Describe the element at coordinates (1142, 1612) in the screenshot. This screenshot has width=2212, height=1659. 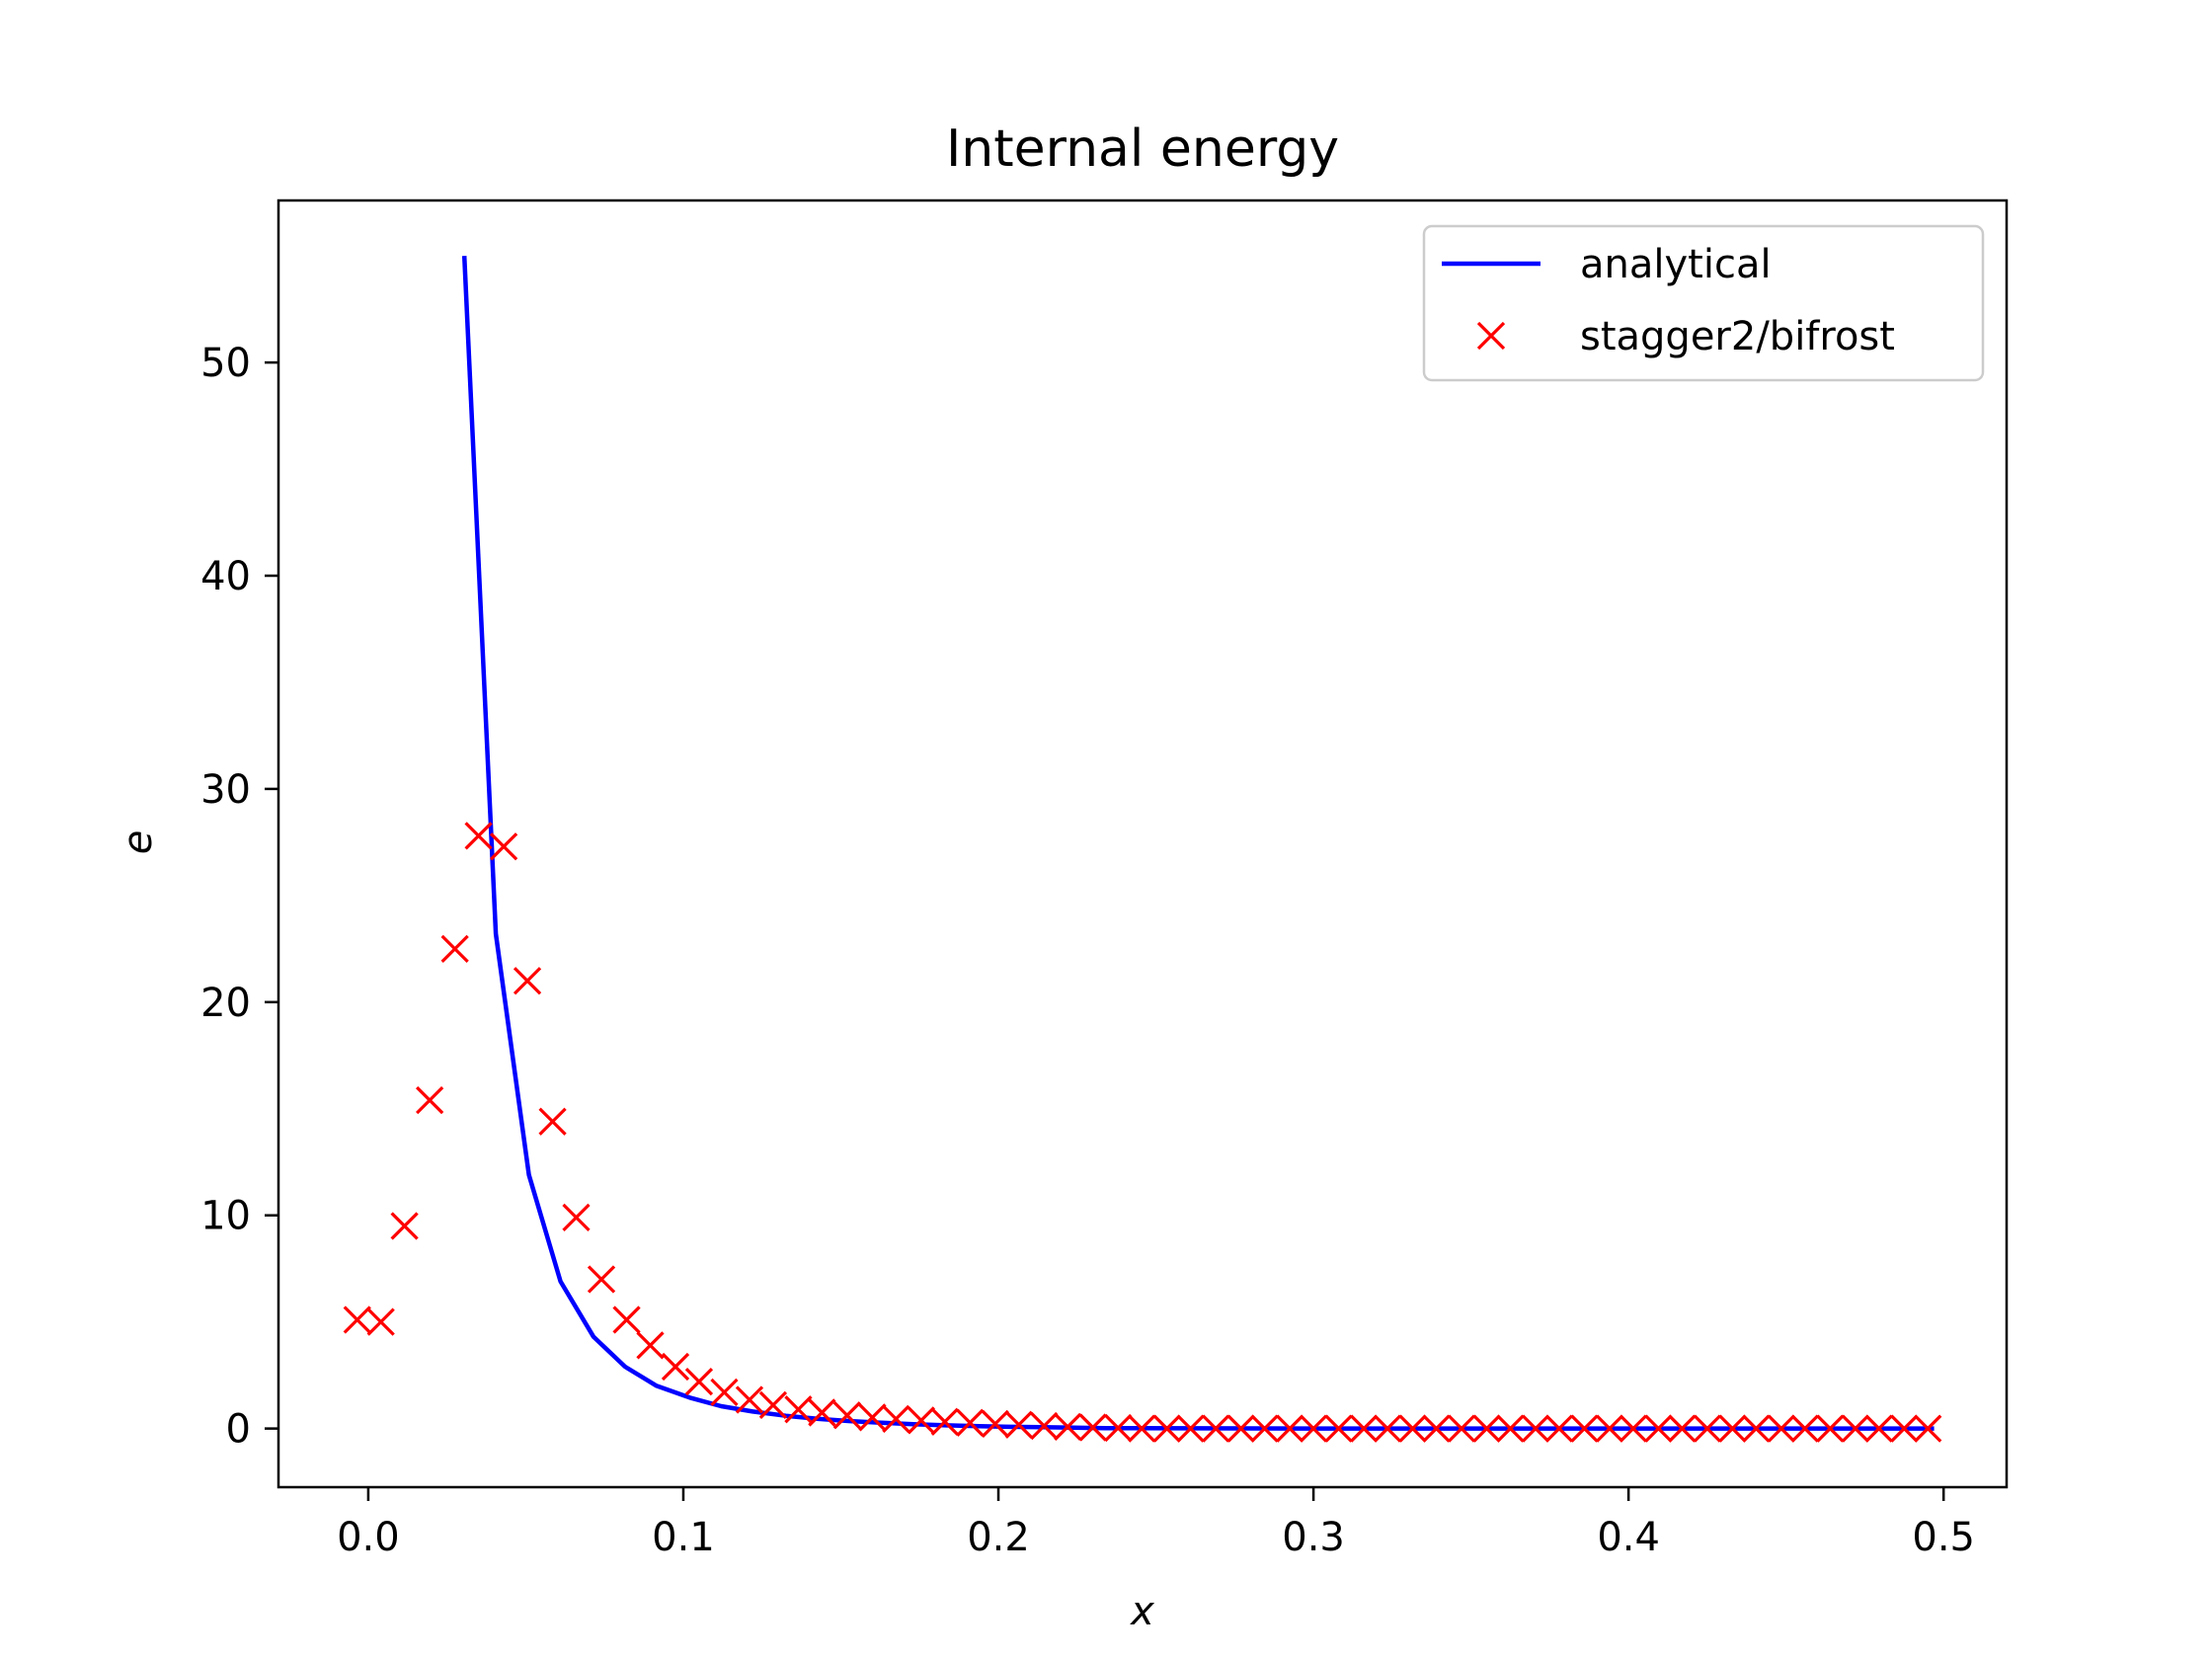
I see `x-axis-label: x` at that location.